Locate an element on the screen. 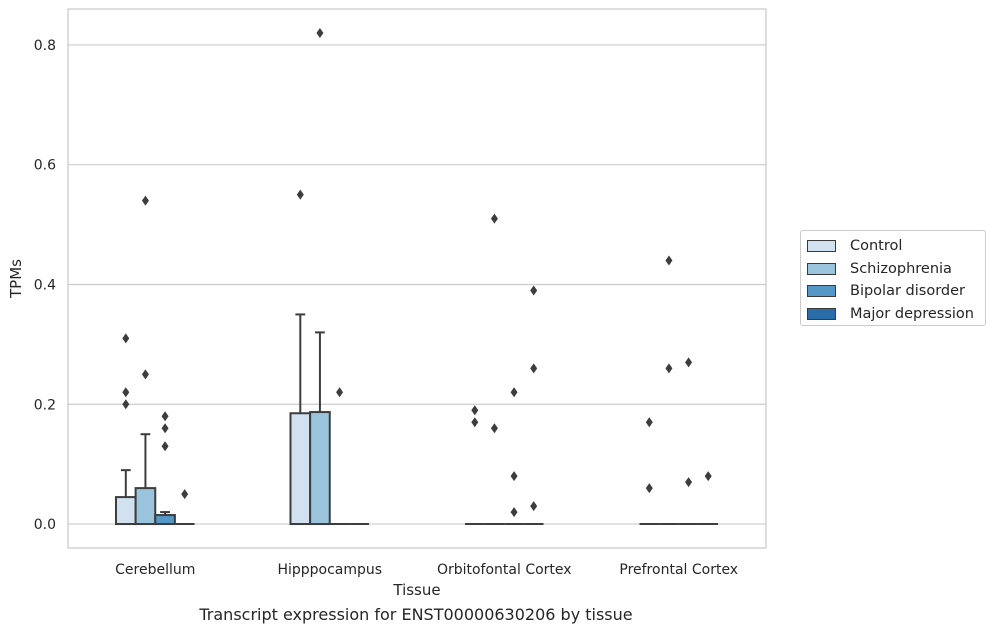 The image size is (997, 634). legend-item: Bipolar disorder is located at coordinates (896, 291).